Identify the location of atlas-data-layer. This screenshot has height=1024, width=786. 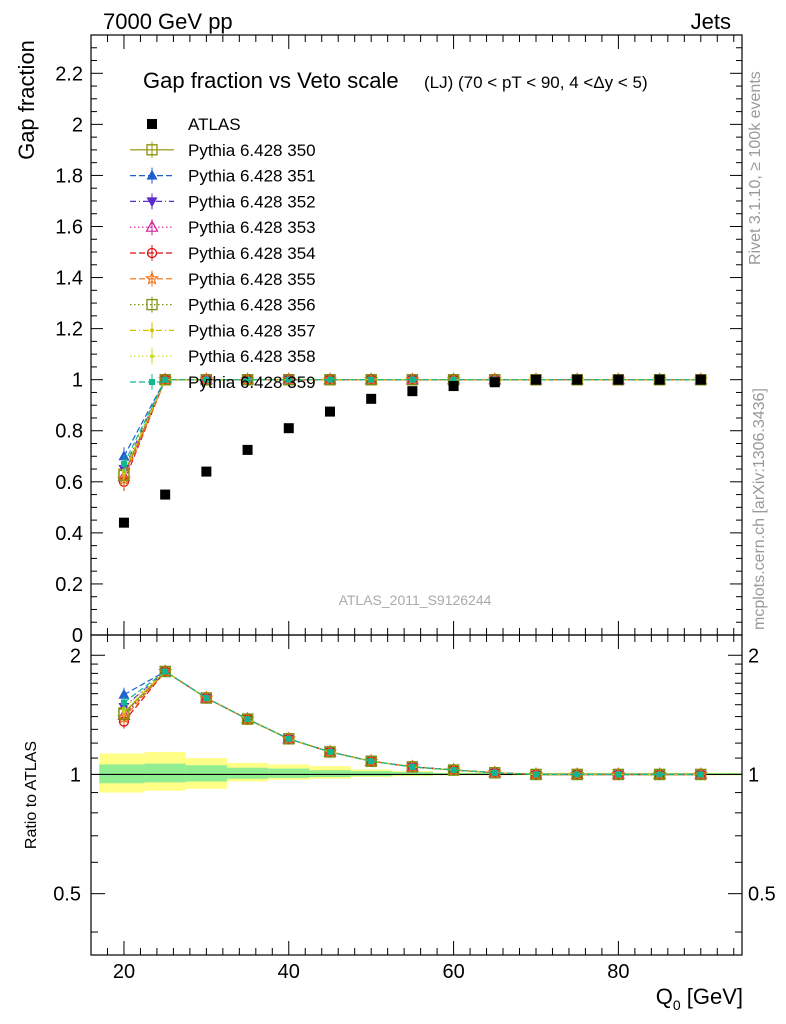
(412, 451).